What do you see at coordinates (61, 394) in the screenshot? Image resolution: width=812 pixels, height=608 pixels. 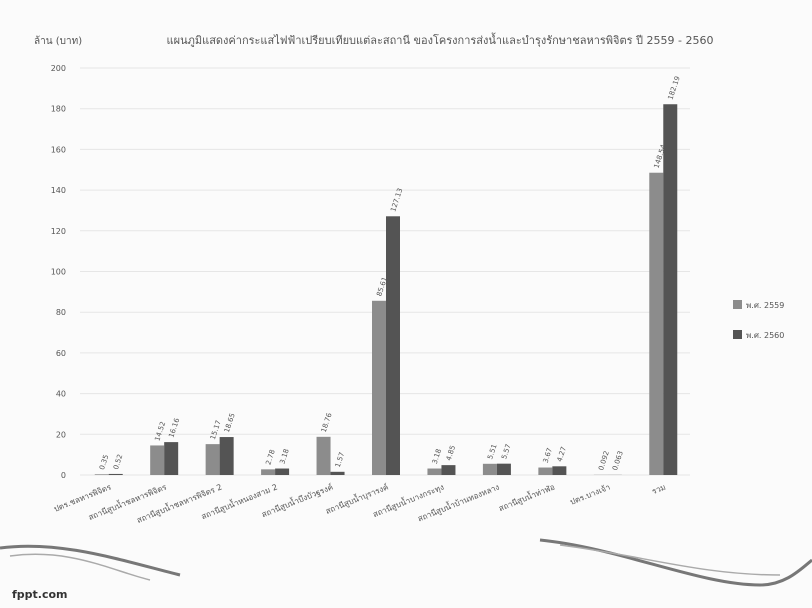 I see `y-tick-label: 40` at bounding box center [61, 394].